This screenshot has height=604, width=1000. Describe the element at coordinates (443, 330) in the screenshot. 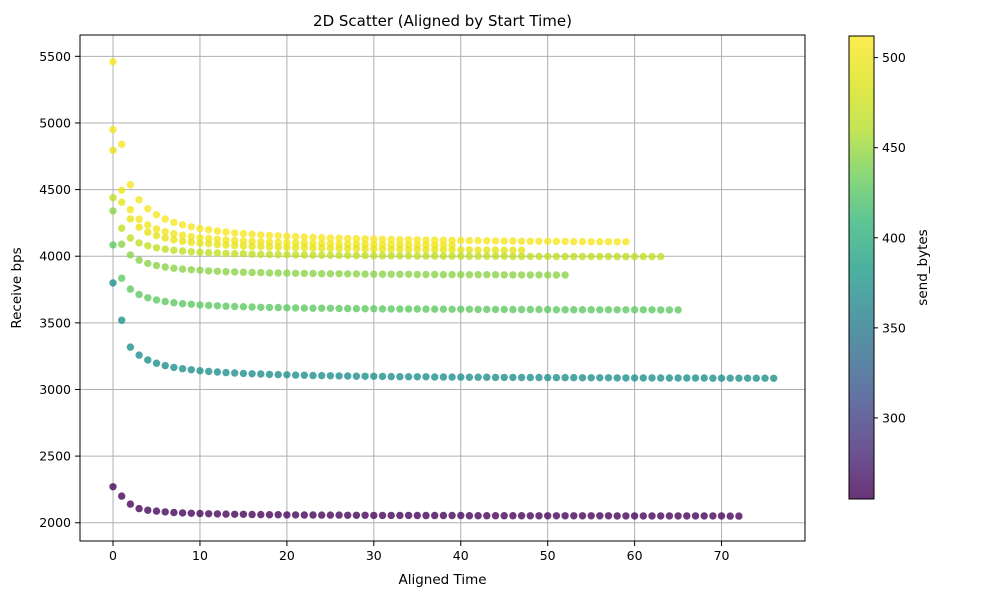

I see `scatter-series-s7` at that location.